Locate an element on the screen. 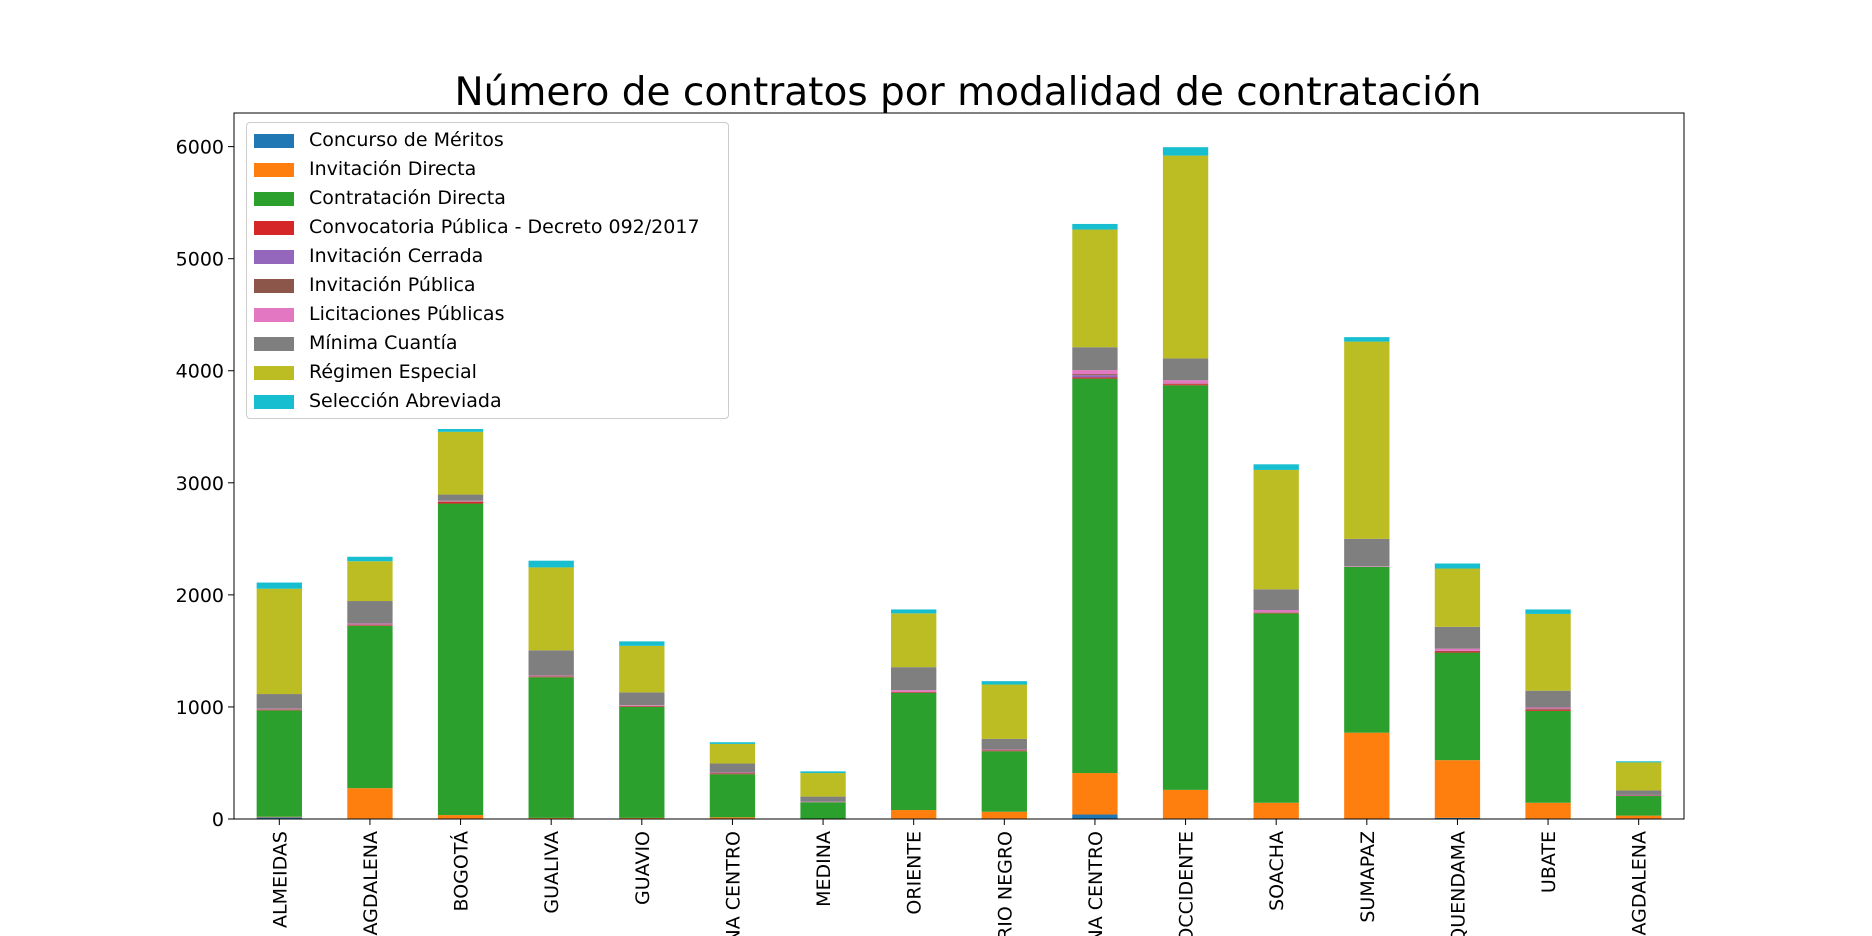 The image size is (1872, 936). legend-label: Invitación Pública is located at coordinates (392, 285).